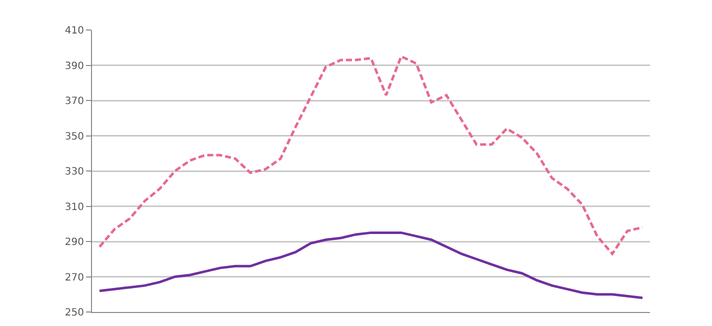 This screenshot has height=326, width=712. What do you see at coordinates (74, 313) in the screenshot?
I see `y-tick-label: 250` at bounding box center [74, 313].